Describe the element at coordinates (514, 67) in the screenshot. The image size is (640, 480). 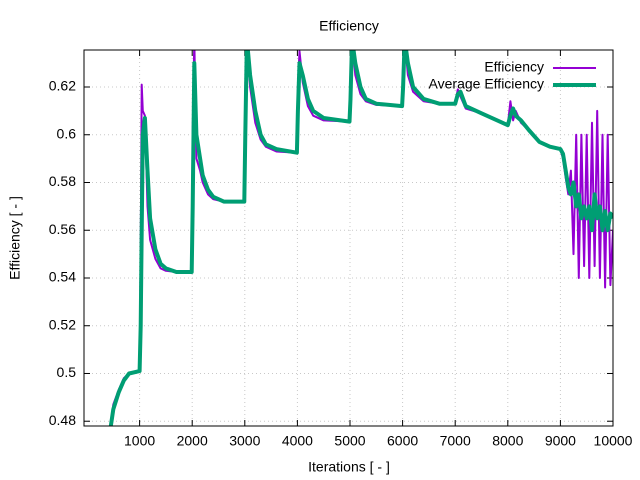
I see `legend-label: Efficiency` at that location.